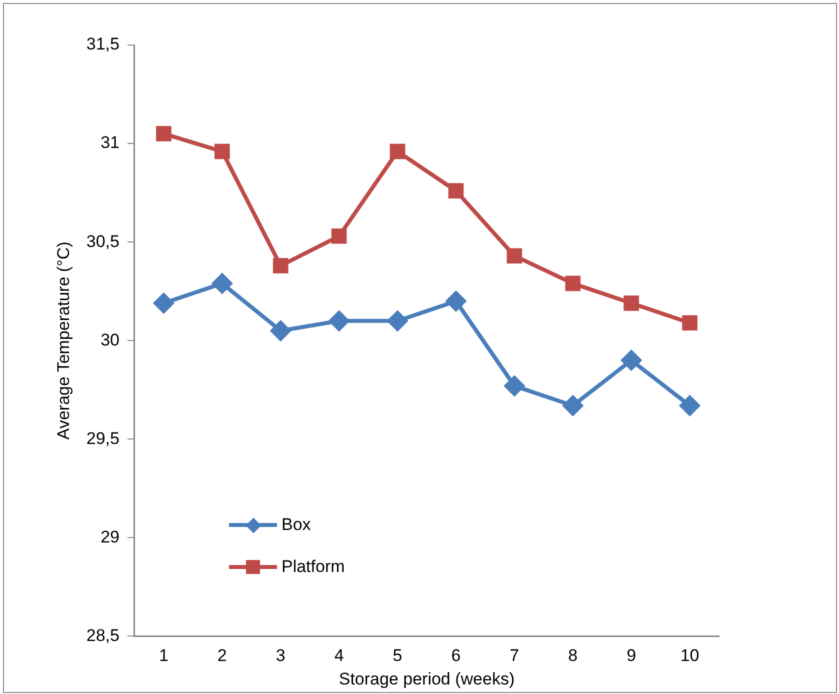  Describe the element at coordinates (110, 340) in the screenshot. I see `y-tick-label: 30` at that location.